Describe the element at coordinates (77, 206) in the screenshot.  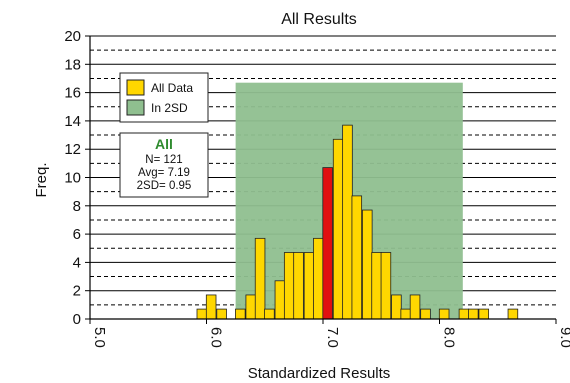
I see `y-tick-label: 8` at that location.